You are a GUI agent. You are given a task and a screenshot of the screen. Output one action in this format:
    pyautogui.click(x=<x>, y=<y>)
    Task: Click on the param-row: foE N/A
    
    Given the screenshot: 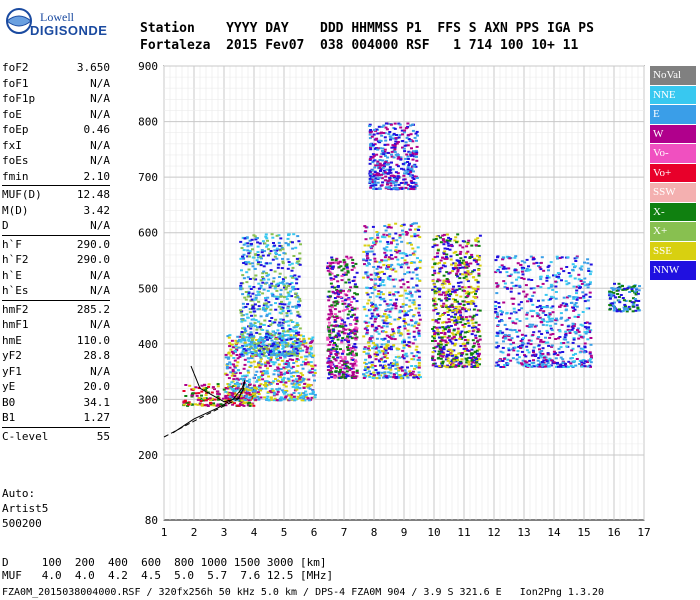 What is the action you would take?
    pyautogui.click(x=56, y=115)
    